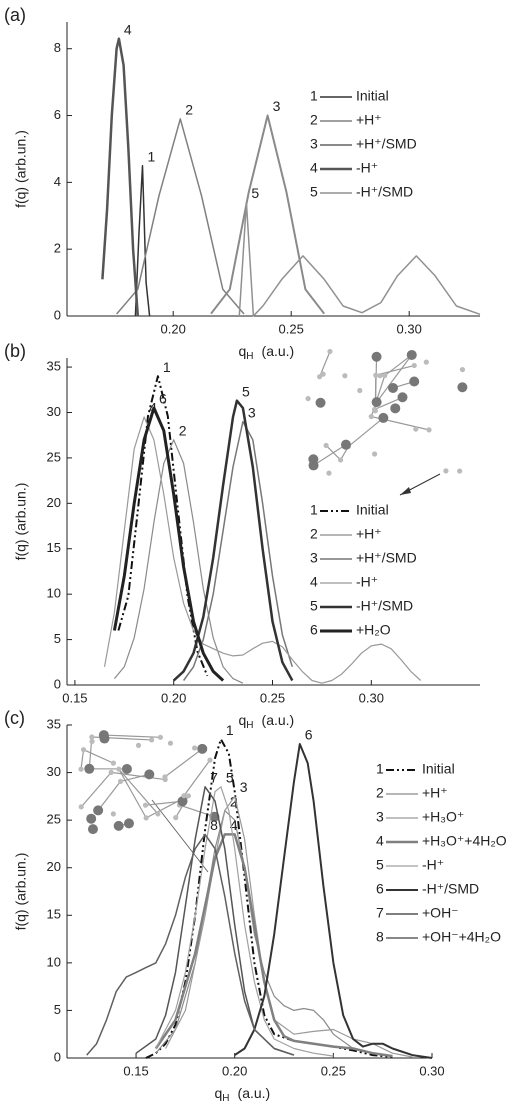 The height and width of the screenshot is (1114, 514). What do you see at coordinates (244, 787) in the screenshot?
I see `peak-label: 3` at bounding box center [244, 787].